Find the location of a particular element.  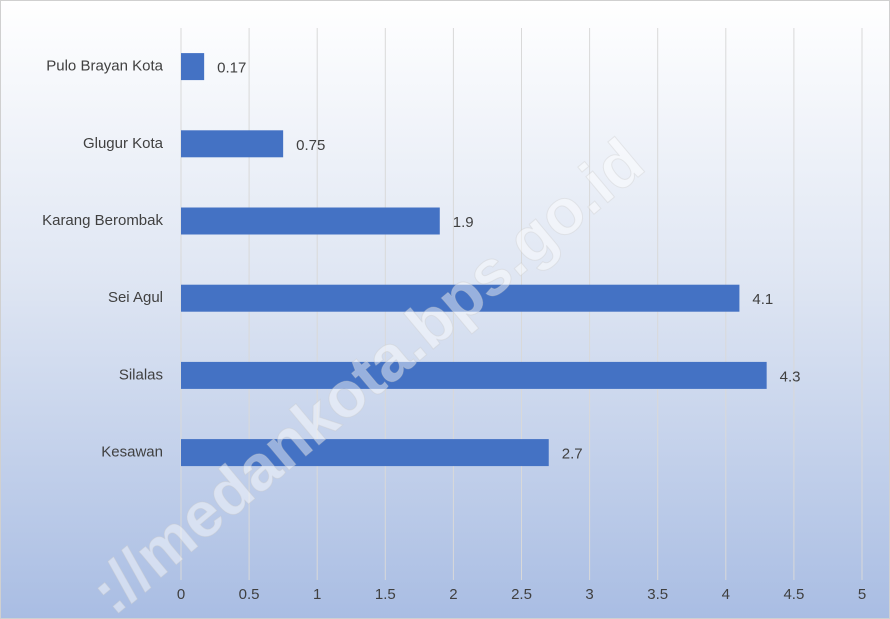

y-tick-label: Karang Berombak is located at coordinates (102, 220).